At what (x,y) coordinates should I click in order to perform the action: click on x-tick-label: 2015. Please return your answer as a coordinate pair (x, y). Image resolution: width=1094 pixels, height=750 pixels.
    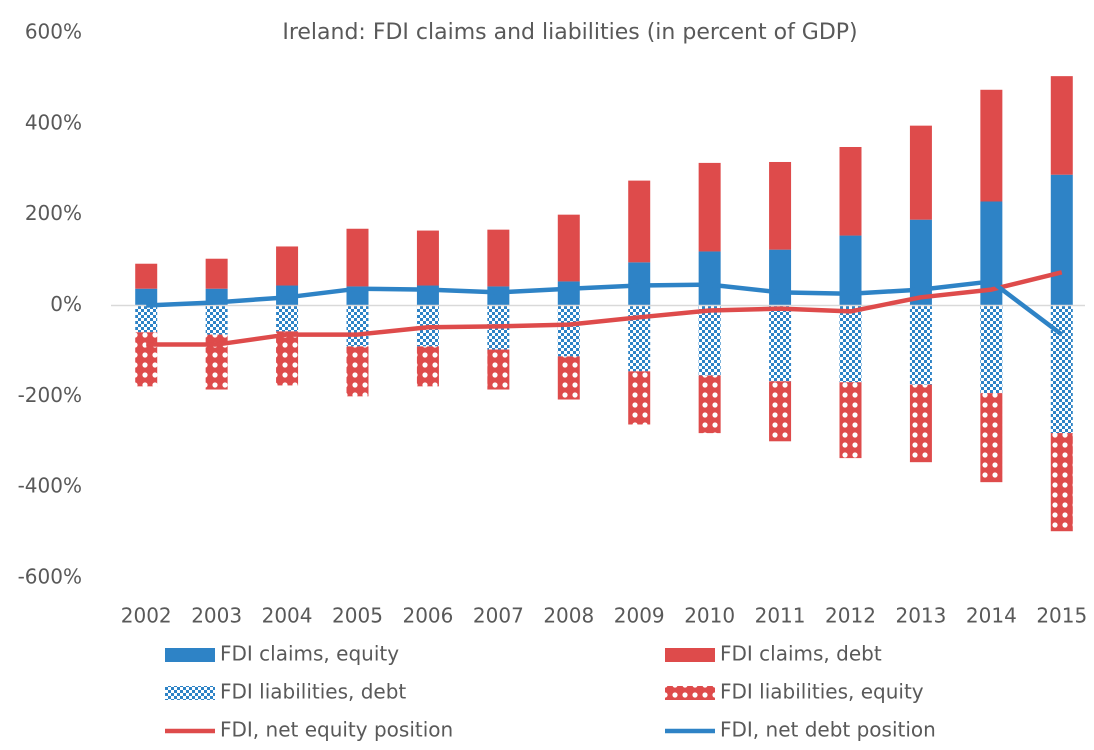
    Looking at the image, I should click on (1061, 616).